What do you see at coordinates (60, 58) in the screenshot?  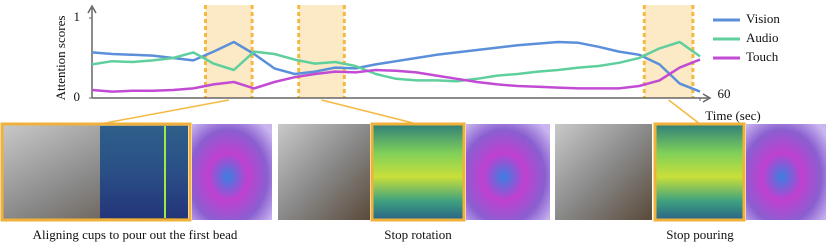 I see `y-axis-label: Attention scores` at bounding box center [60, 58].